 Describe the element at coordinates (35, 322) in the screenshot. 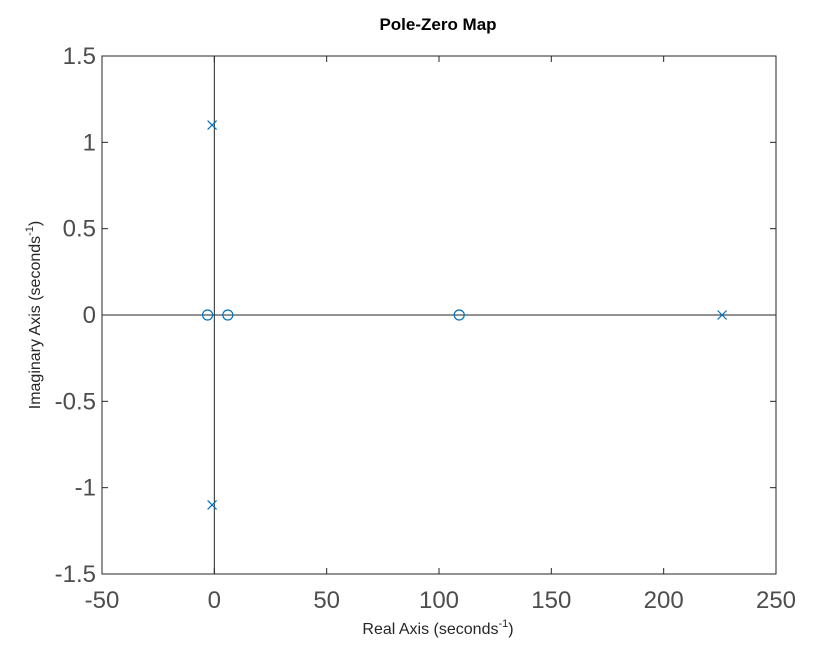

I see `y-axis-label-text: Imaginary Axis (seconds` at that location.